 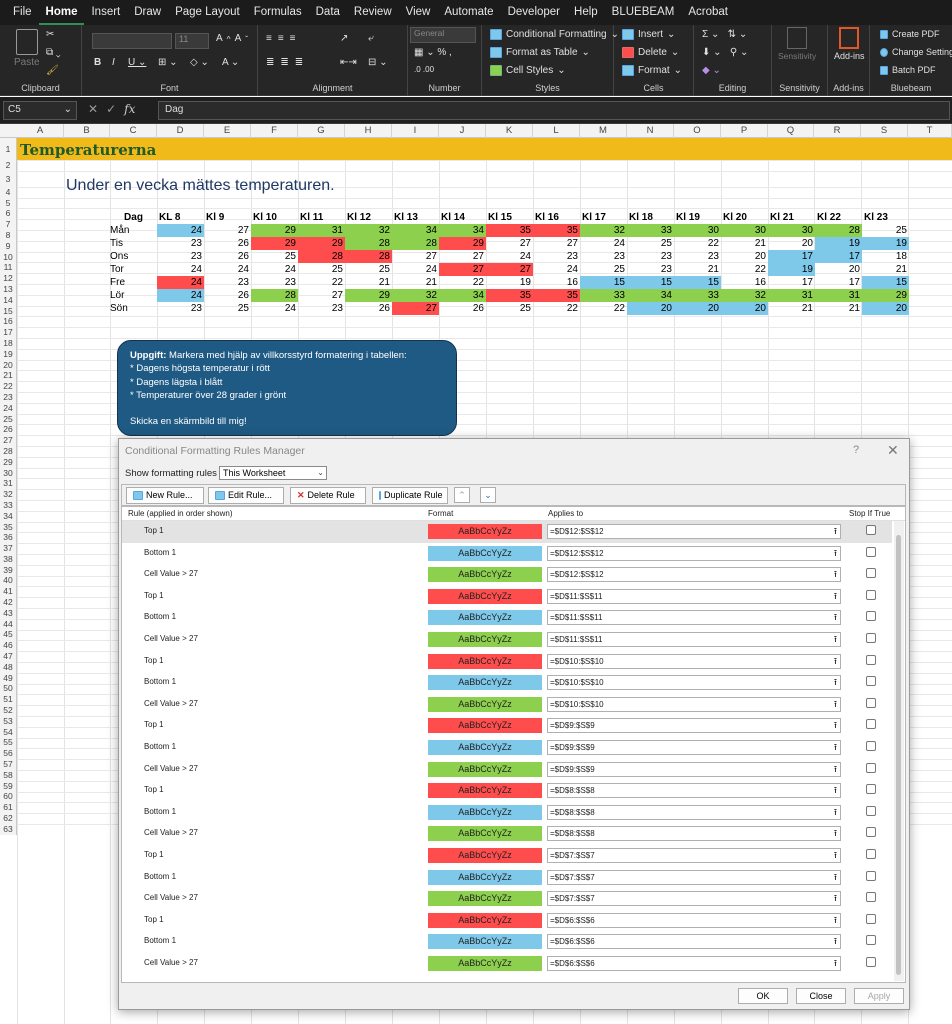 I want to click on temperature-cell: 32, so click(x=744, y=295).